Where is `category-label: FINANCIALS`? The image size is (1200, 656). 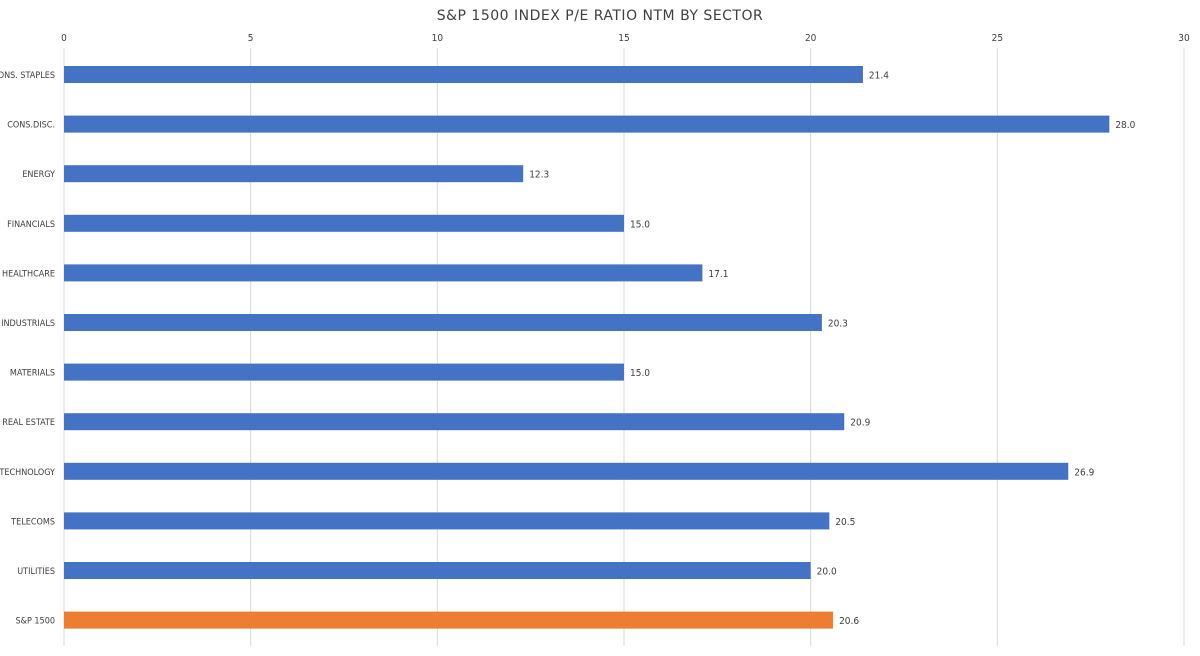 category-label: FINANCIALS is located at coordinates (31, 225).